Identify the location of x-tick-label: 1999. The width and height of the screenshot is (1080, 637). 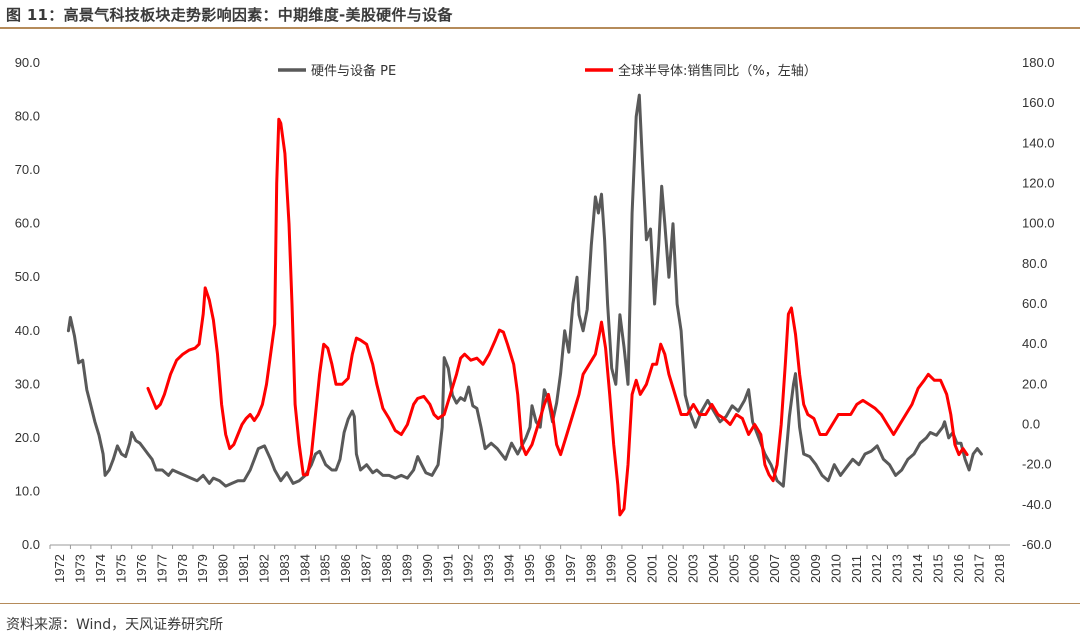
(611, 568).